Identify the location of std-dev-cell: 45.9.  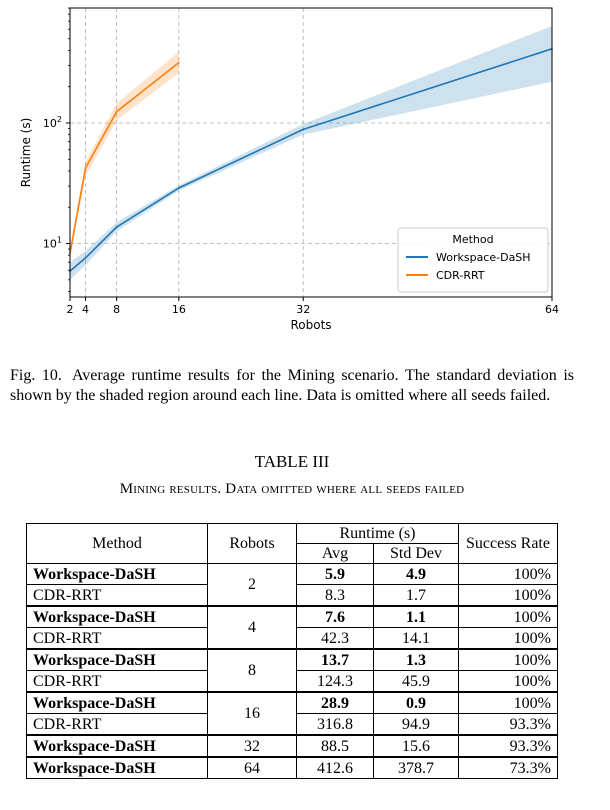
(416, 681).